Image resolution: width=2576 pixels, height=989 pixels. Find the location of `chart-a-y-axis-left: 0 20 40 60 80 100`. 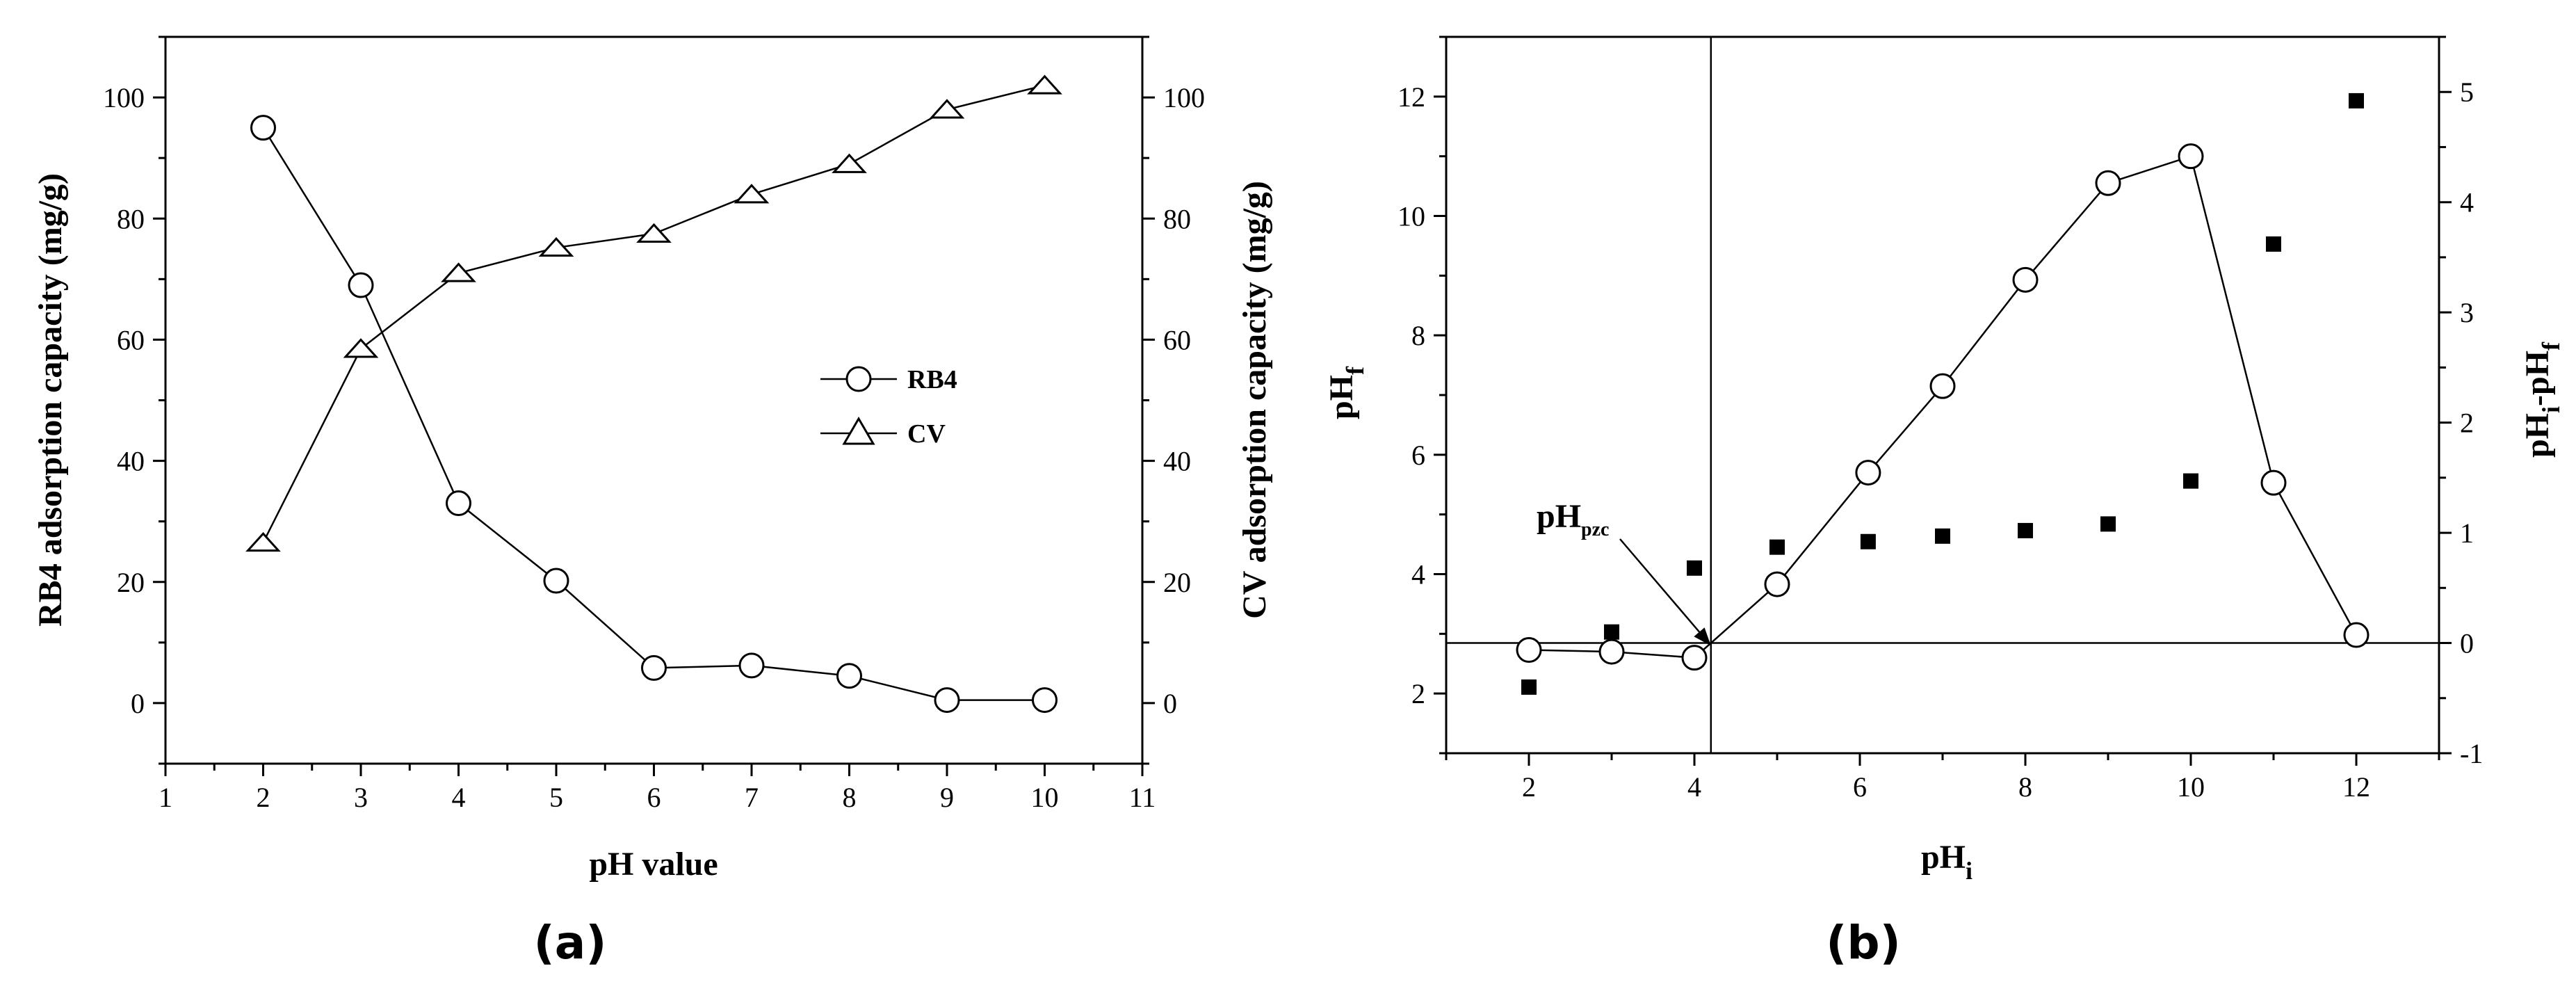

chart-a-y-axis-left: 0 20 40 60 80 100 is located at coordinates (134, 400).